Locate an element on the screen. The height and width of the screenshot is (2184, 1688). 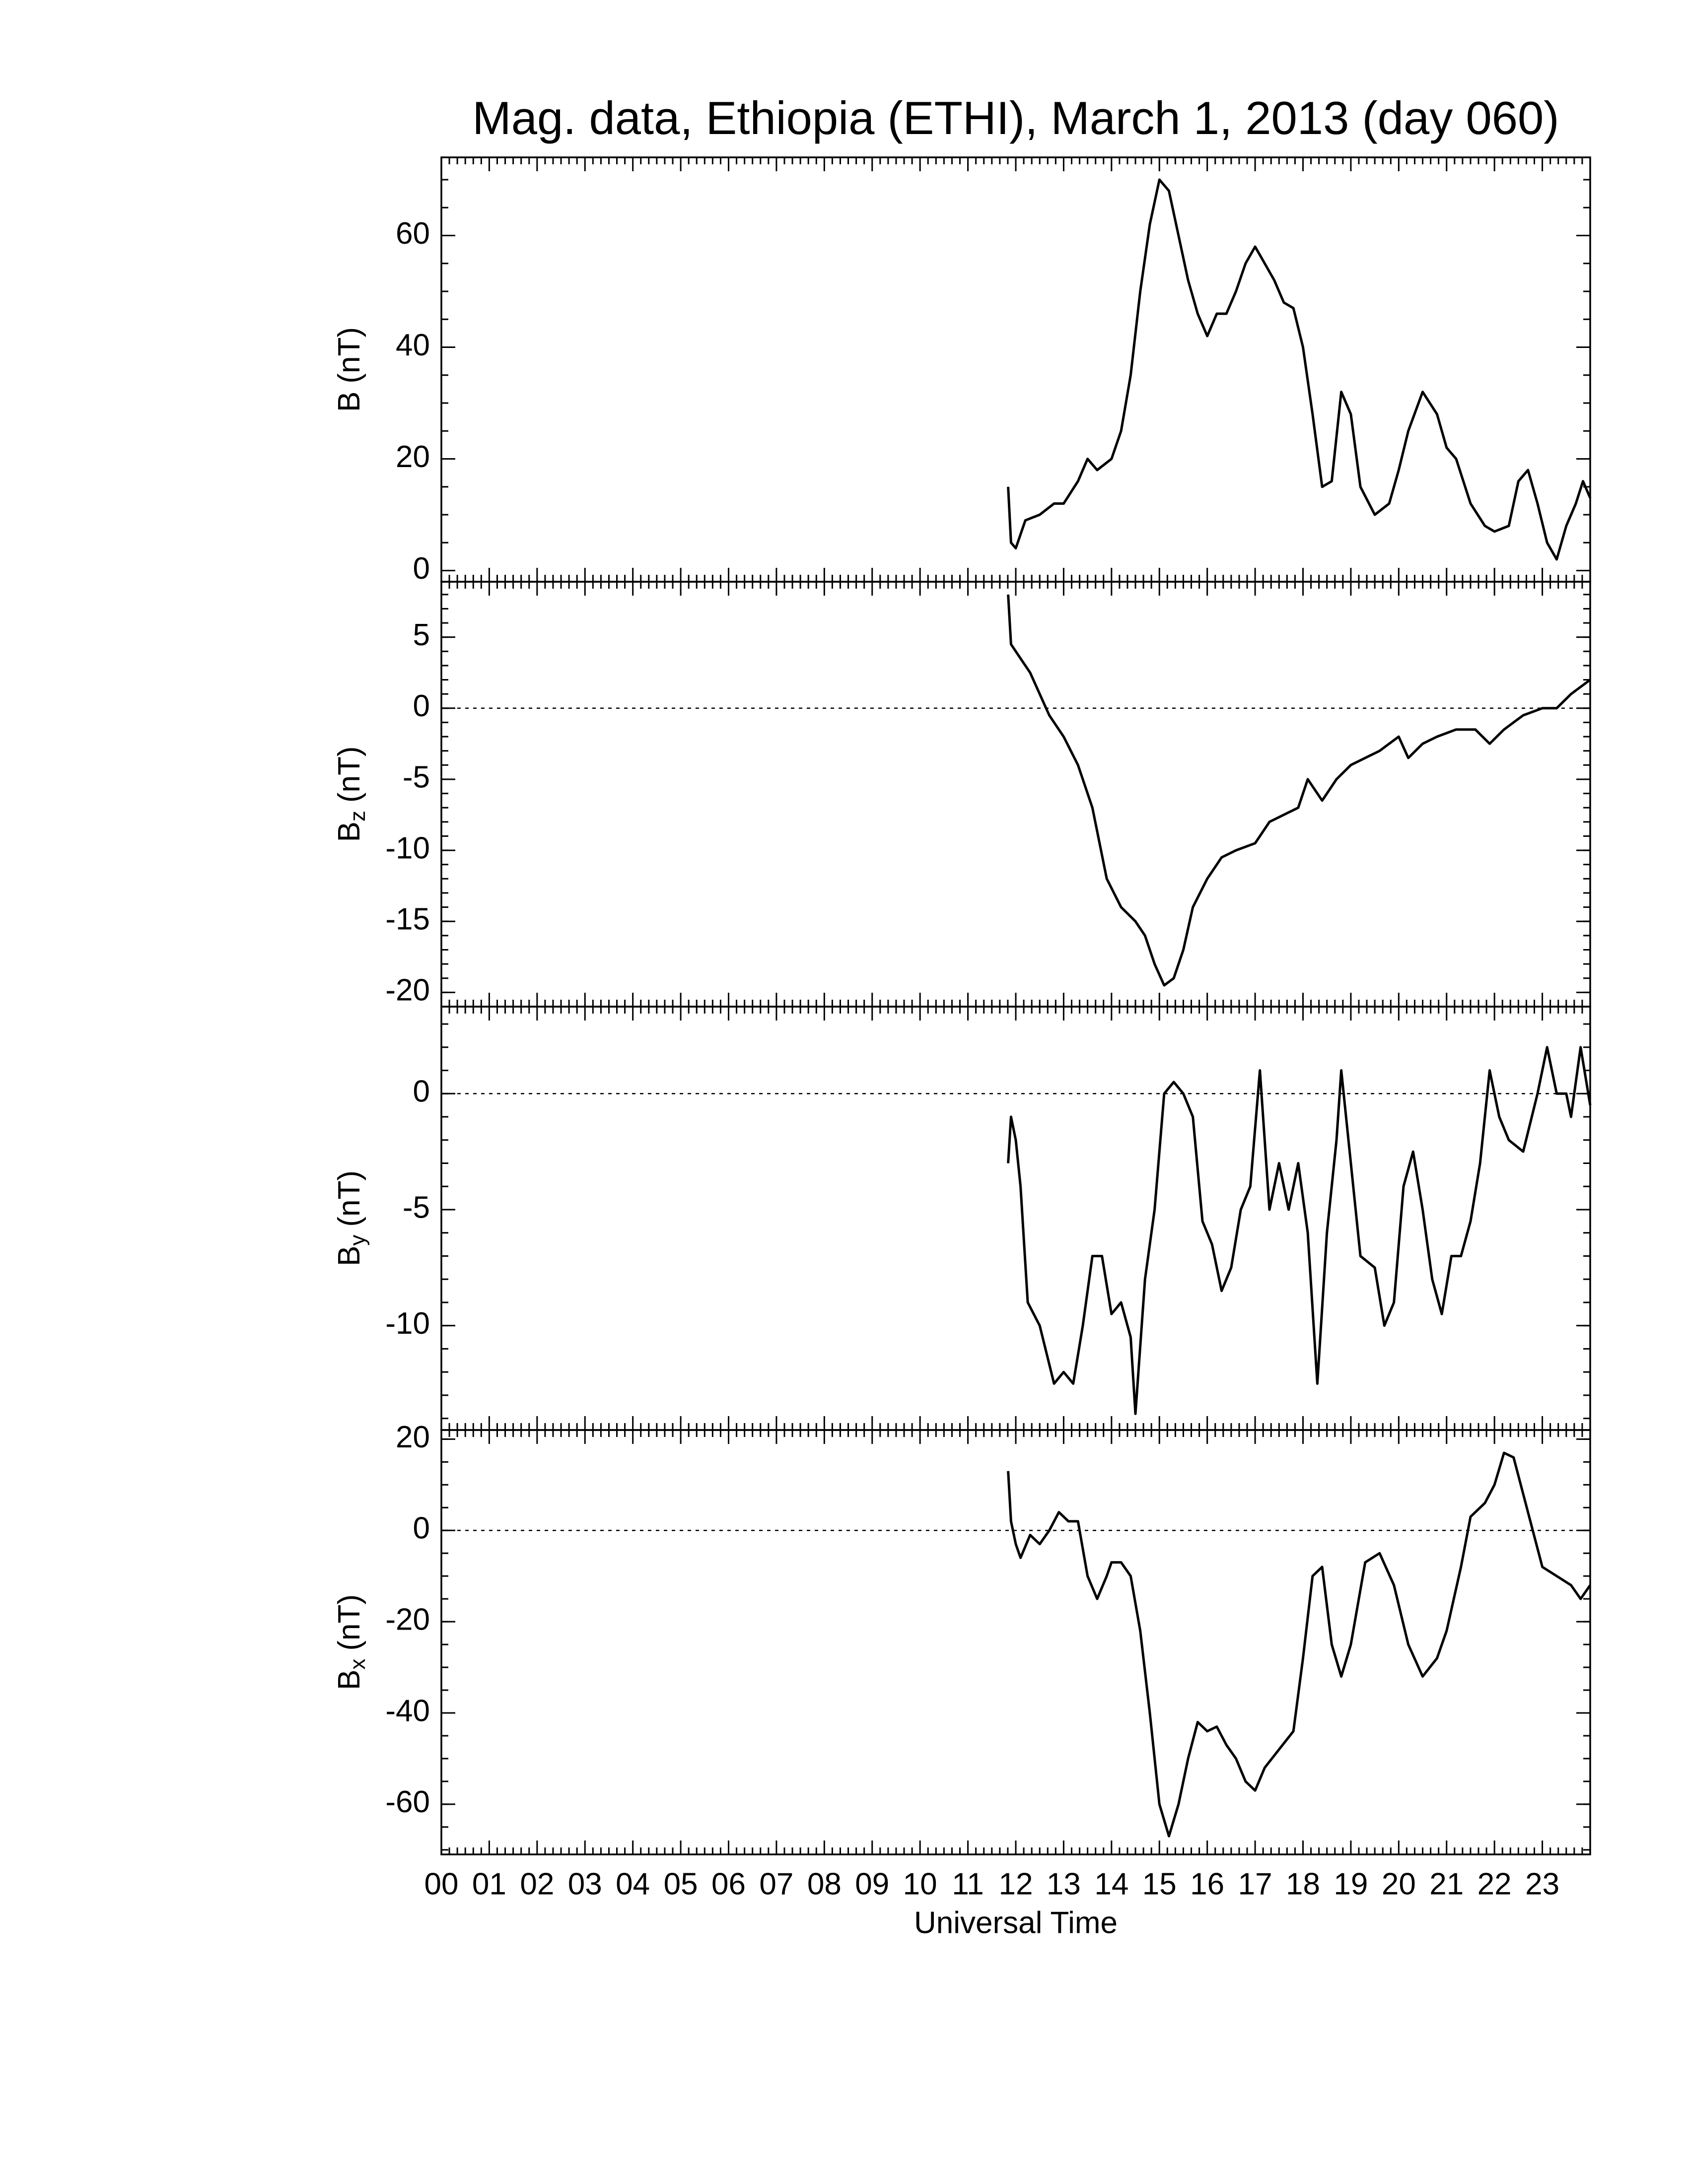
y-tick-label: -15 is located at coordinates (407, 919).